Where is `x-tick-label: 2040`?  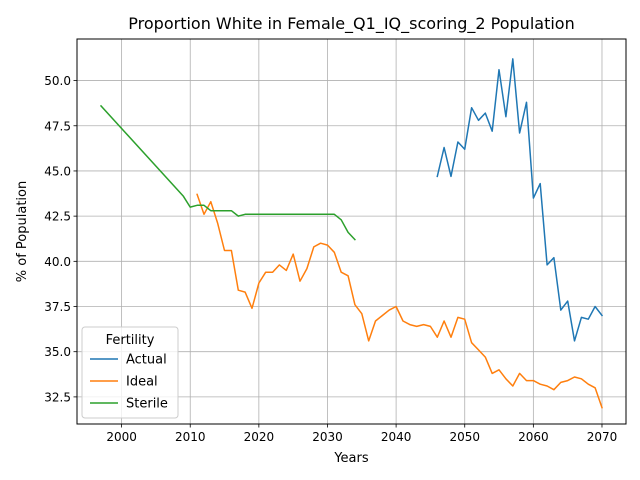 x-tick-label: 2040 is located at coordinates (396, 437).